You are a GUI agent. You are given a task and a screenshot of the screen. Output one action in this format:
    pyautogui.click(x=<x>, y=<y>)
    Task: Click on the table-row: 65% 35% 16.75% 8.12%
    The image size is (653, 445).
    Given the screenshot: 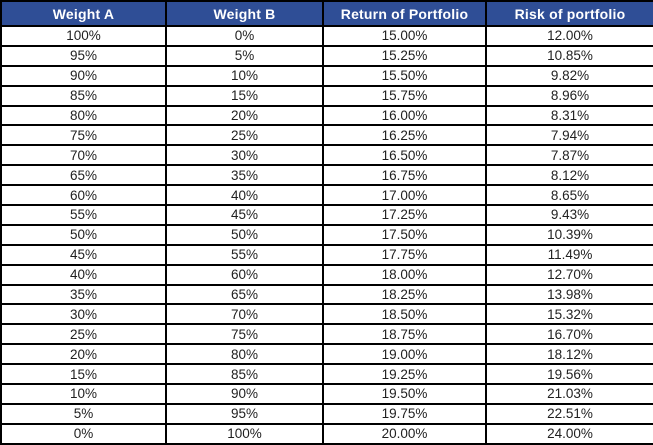 What is the action you would take?
    pyautogui.click(x=326, y=175)
    